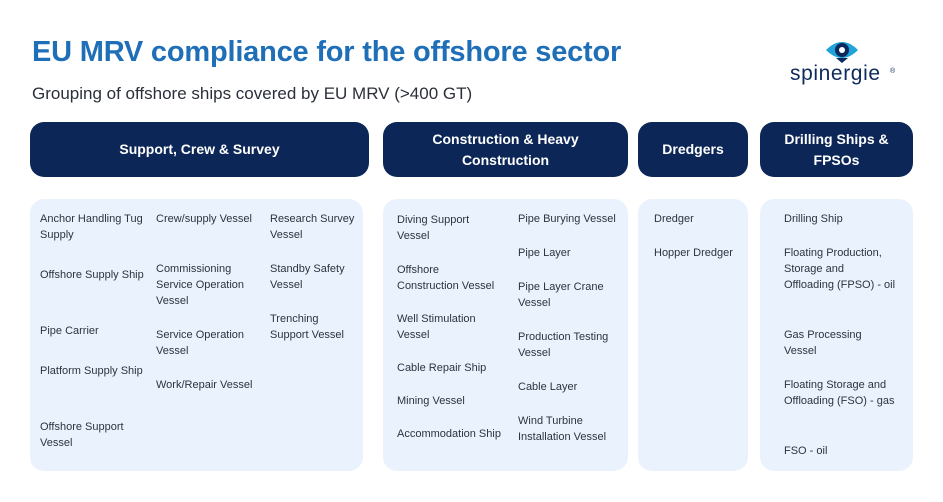 This screenshot has width=943, height=502. Describe the element at coordinates (431, 401) in the screenshot. I see `list-item: Mining Vessel` at that location.